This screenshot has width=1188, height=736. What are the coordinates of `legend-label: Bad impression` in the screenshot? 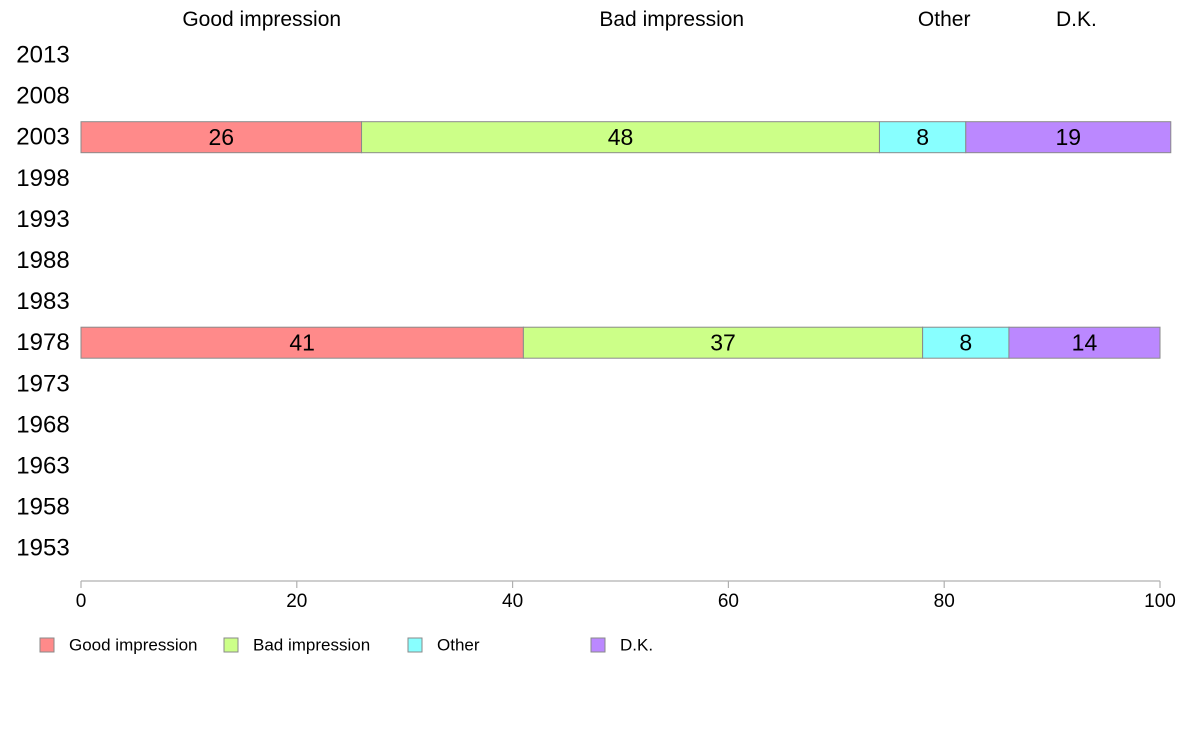 It's located at (311, 645).